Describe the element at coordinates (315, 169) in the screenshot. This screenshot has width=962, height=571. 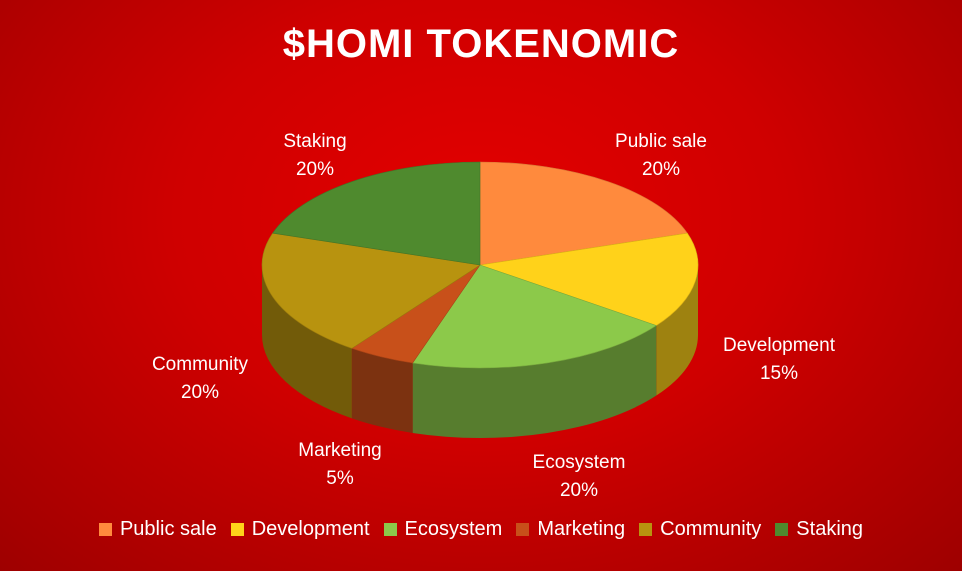
I see `data-label-staking-value: 20%` at that location.